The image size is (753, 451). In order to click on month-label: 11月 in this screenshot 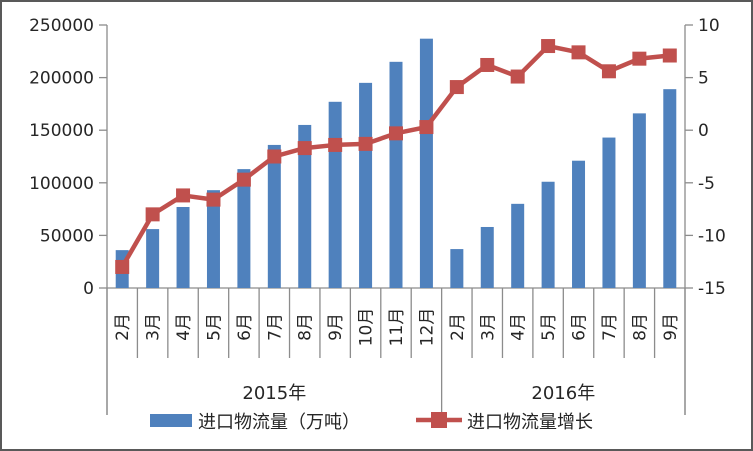, I will do `click(397, 327)`.